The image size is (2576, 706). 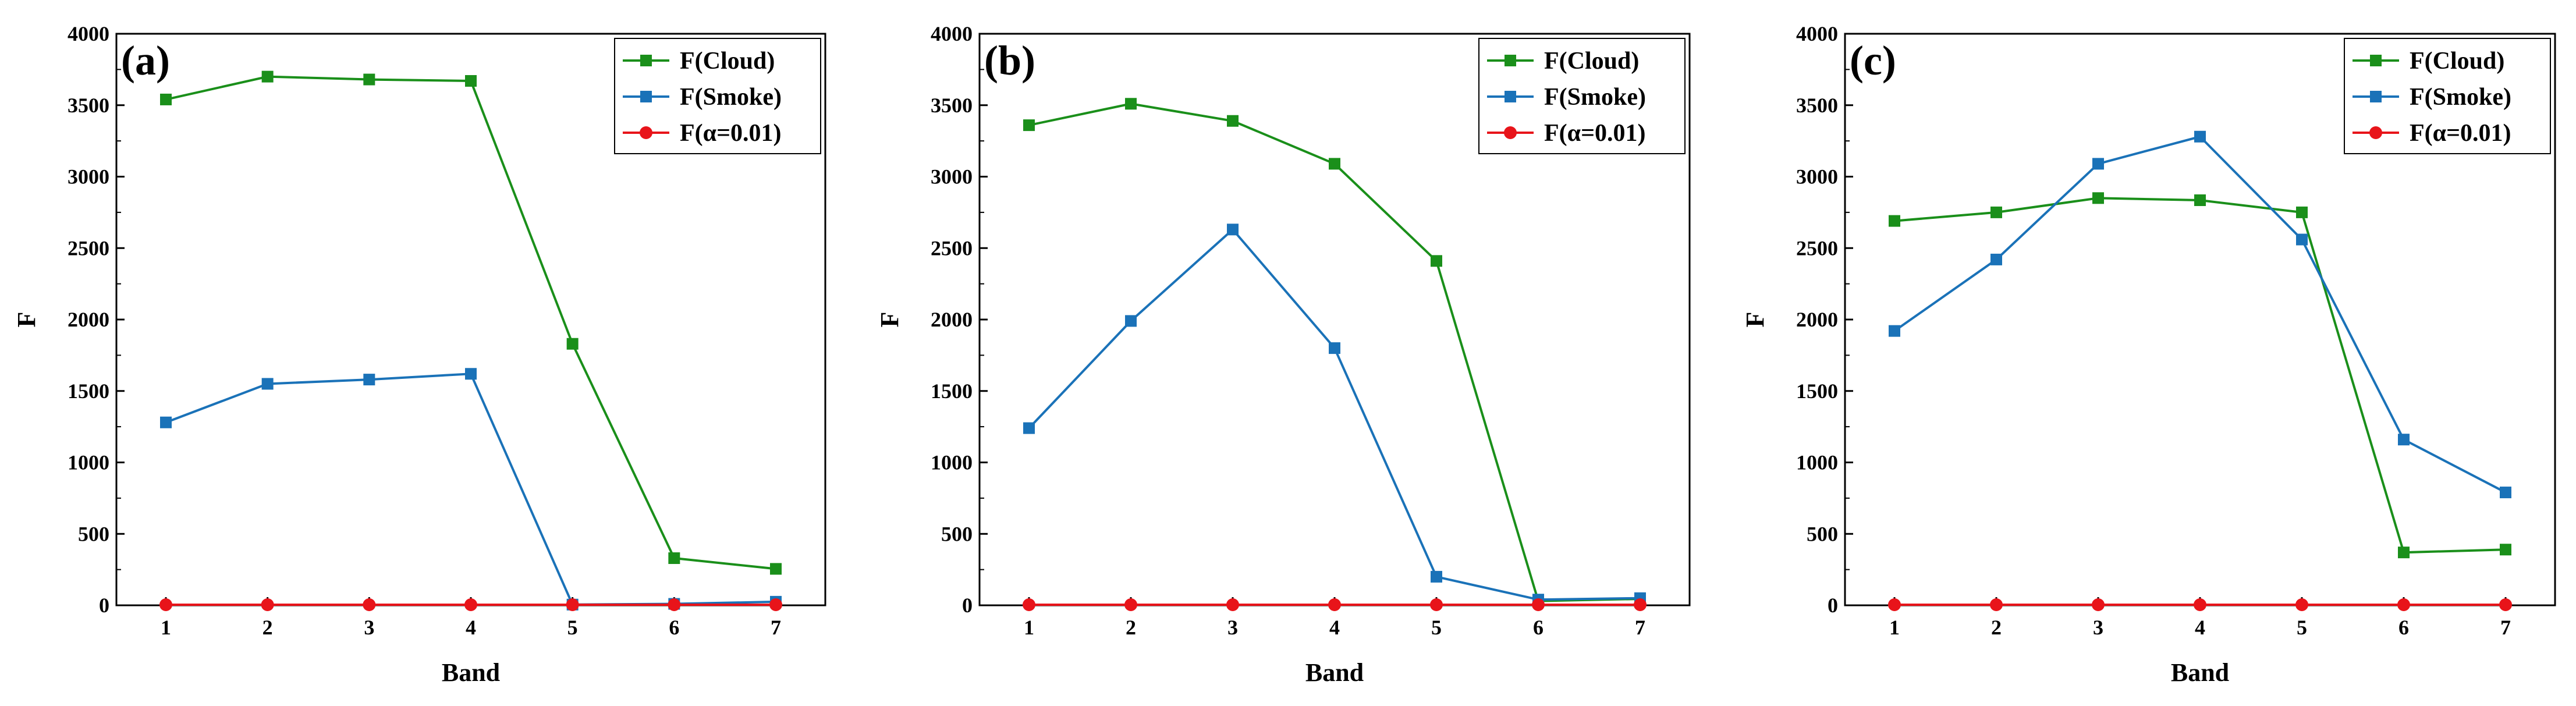 What do you see at coordinates (145, 60) in the screenshot?
I see `panel-label: (a)` at bounding box center [145, 60].